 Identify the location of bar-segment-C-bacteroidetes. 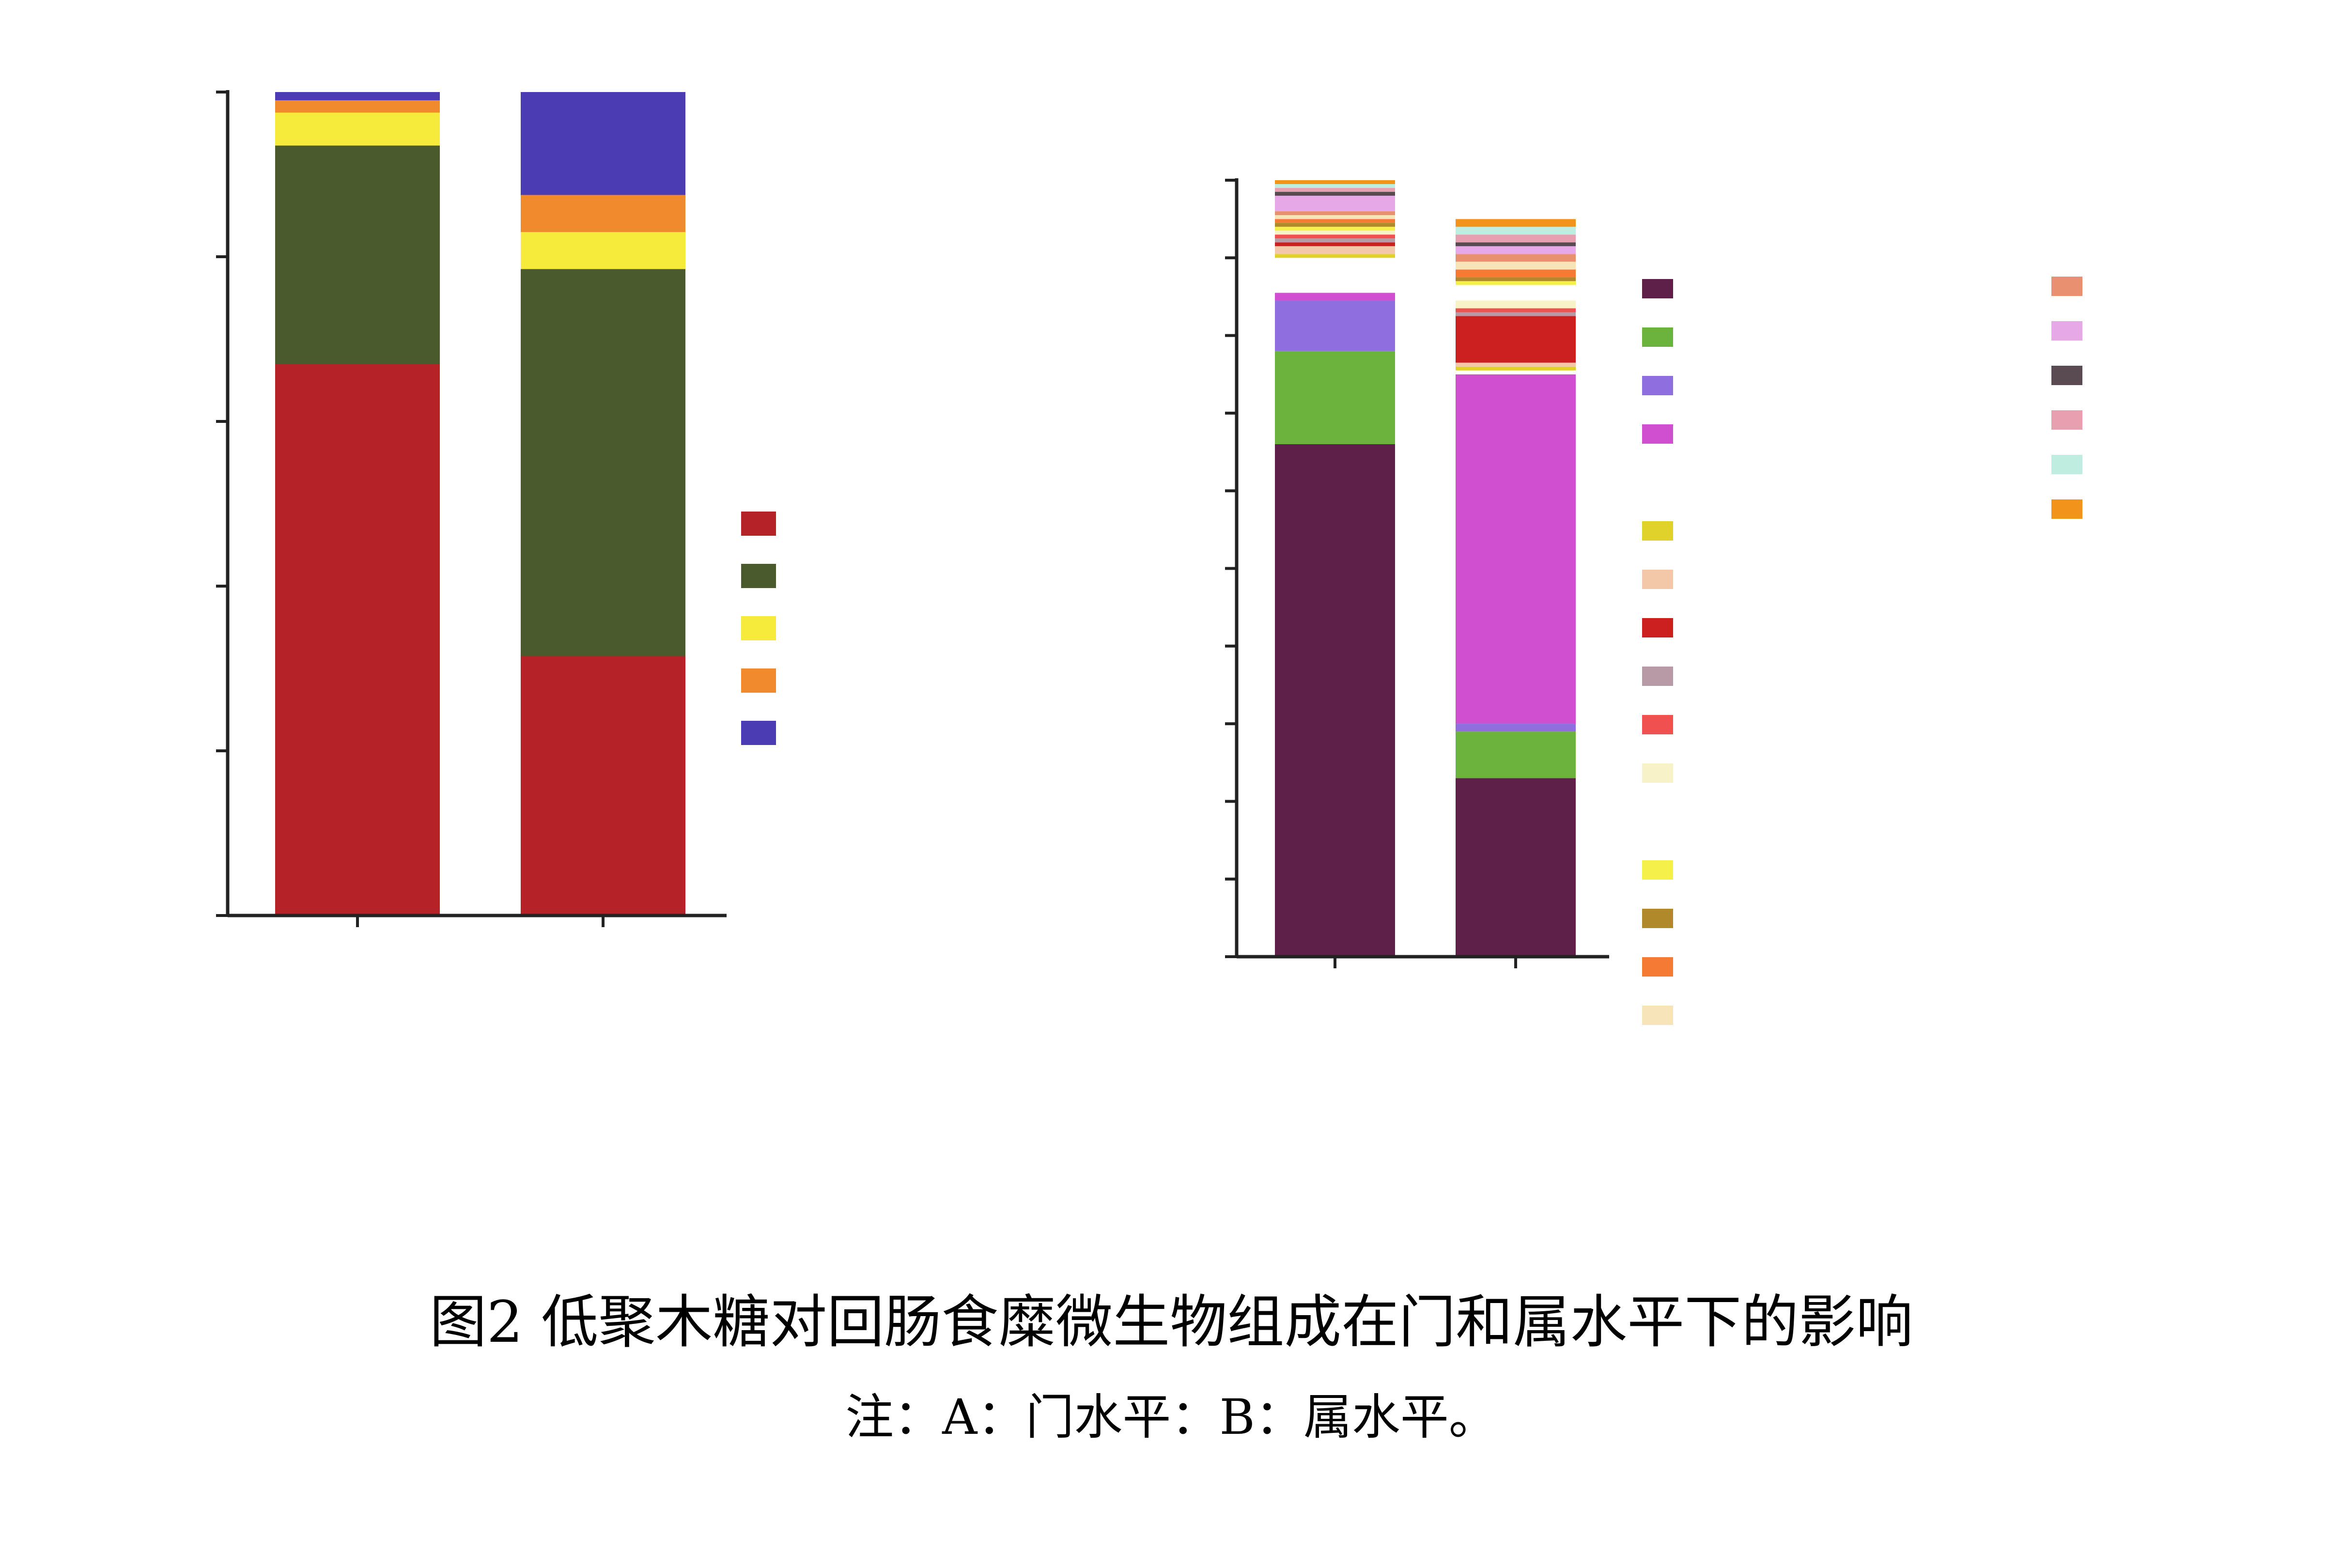
(357, 96).